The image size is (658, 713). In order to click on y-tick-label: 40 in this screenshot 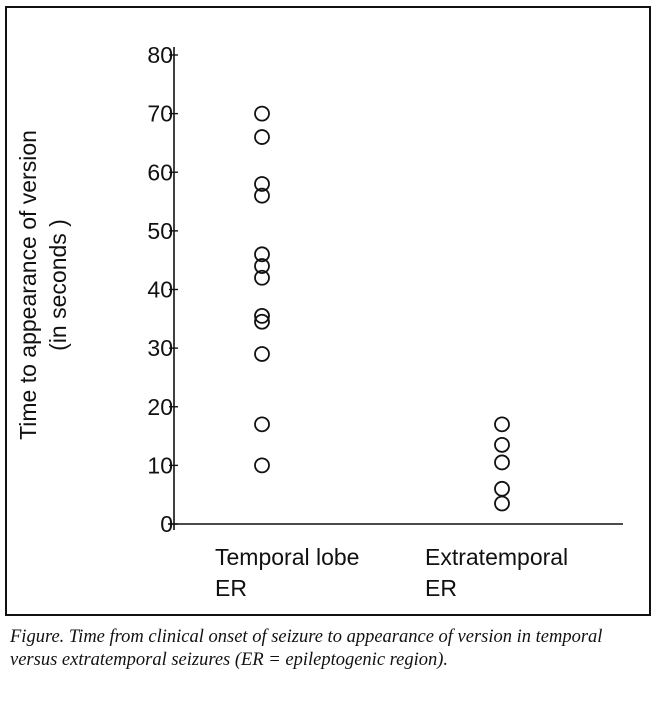, I will do `click(160, 290)`.